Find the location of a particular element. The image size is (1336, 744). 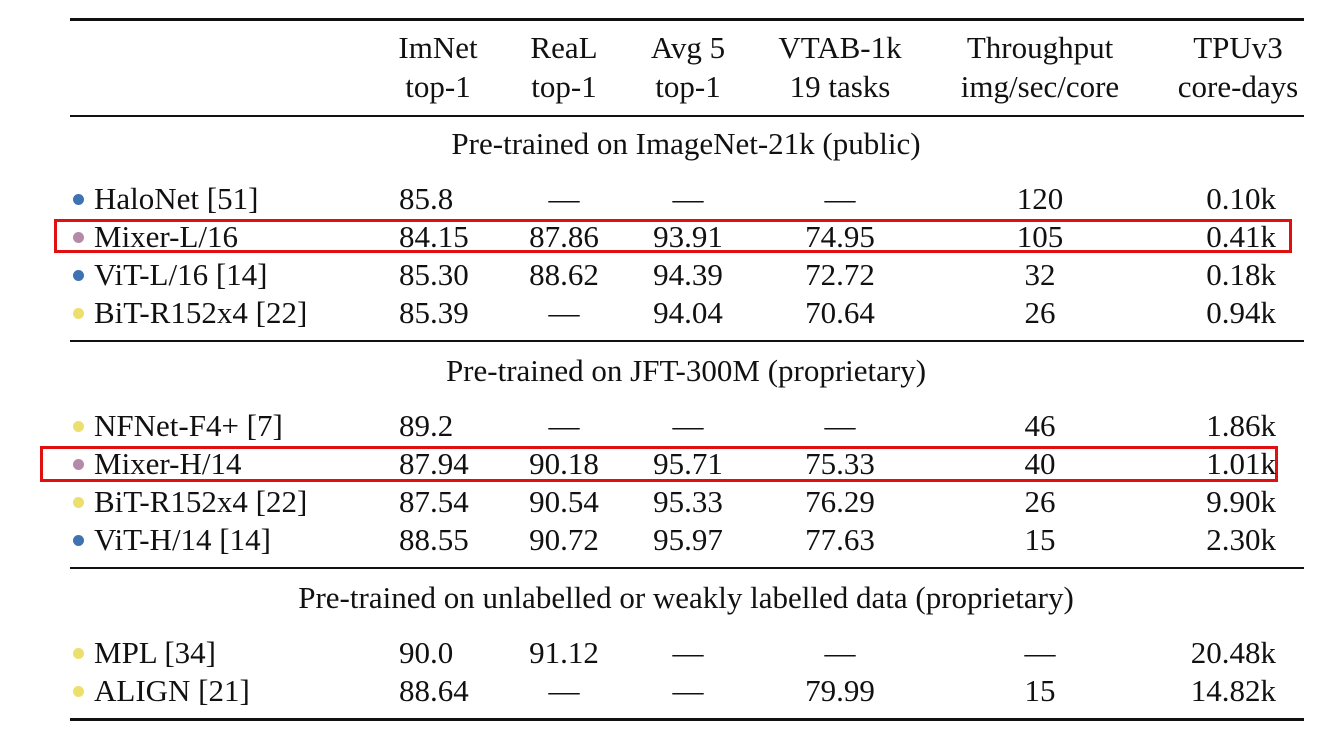

cell-tpu: 0.94k is located at coordinates (1241, 312).